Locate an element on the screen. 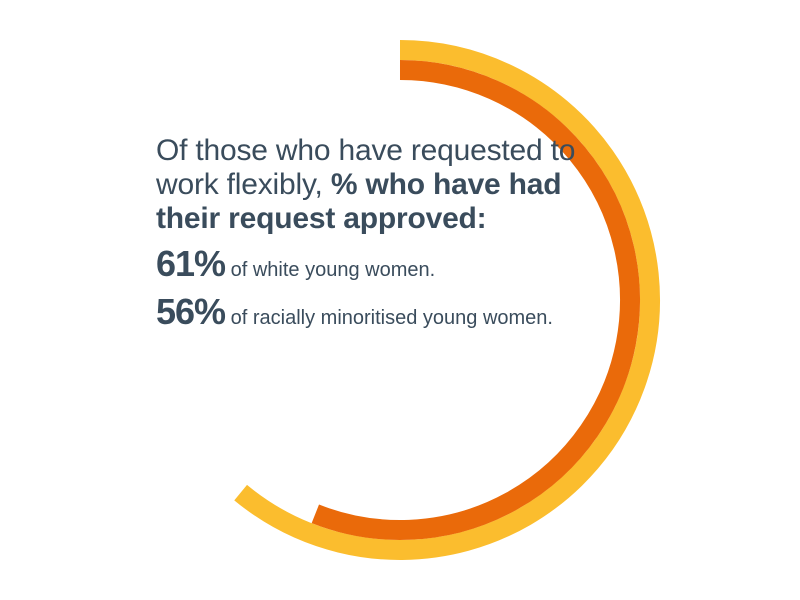 The width and height of the screenshot is (800, 600). stat-racially-minoritised-young-women: 56% of racially minoritised young women. is located at coordinates (366, 312).